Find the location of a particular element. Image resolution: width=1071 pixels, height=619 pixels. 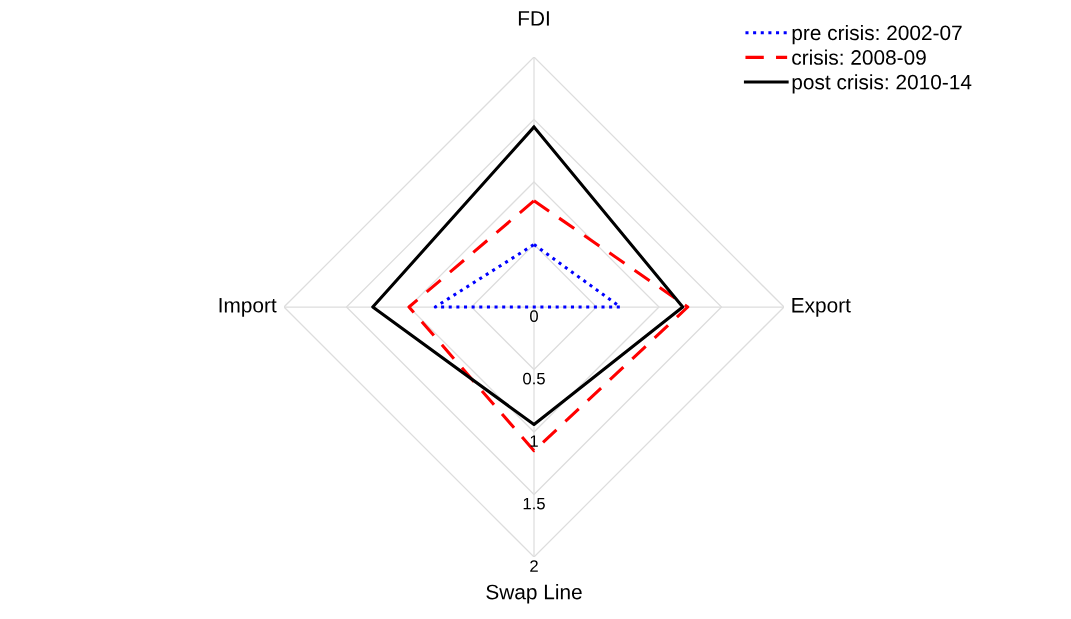

y-tick-label: 2 is located at coordinates (534, 566).